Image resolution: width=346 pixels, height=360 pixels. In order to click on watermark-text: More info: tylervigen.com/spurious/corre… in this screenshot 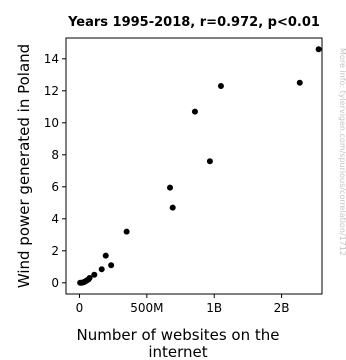, I will do `click(342, 152)`.